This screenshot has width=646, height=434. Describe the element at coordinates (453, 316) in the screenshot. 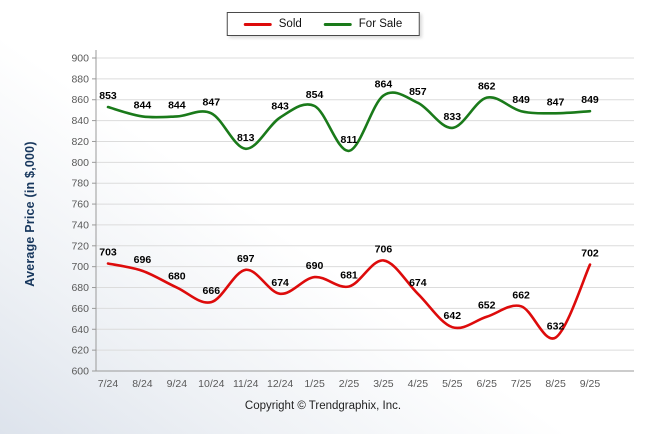

I see `value-label-sold: 642` at that location.